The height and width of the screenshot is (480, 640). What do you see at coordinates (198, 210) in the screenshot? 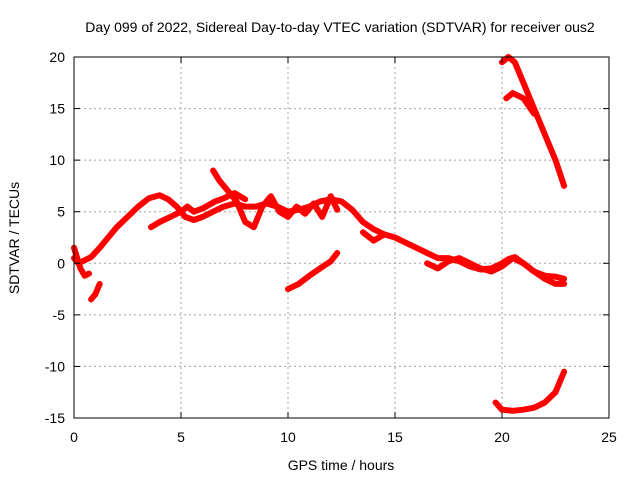
I see `series-upper-loop` at bounding box center [198, 210].